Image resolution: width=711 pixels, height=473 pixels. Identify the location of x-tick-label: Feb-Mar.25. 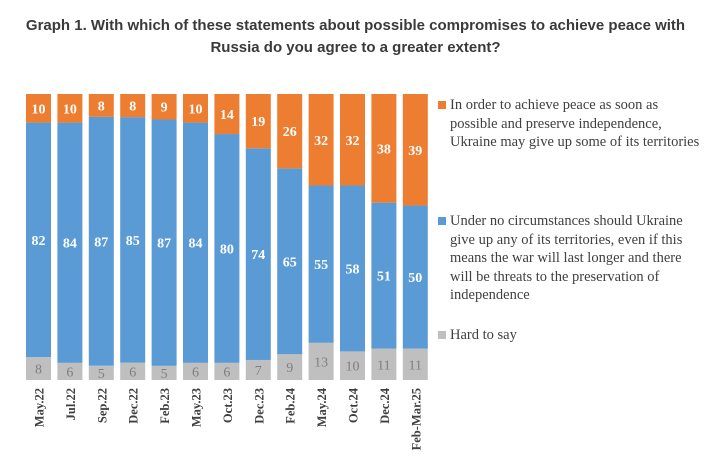
(416, 419).